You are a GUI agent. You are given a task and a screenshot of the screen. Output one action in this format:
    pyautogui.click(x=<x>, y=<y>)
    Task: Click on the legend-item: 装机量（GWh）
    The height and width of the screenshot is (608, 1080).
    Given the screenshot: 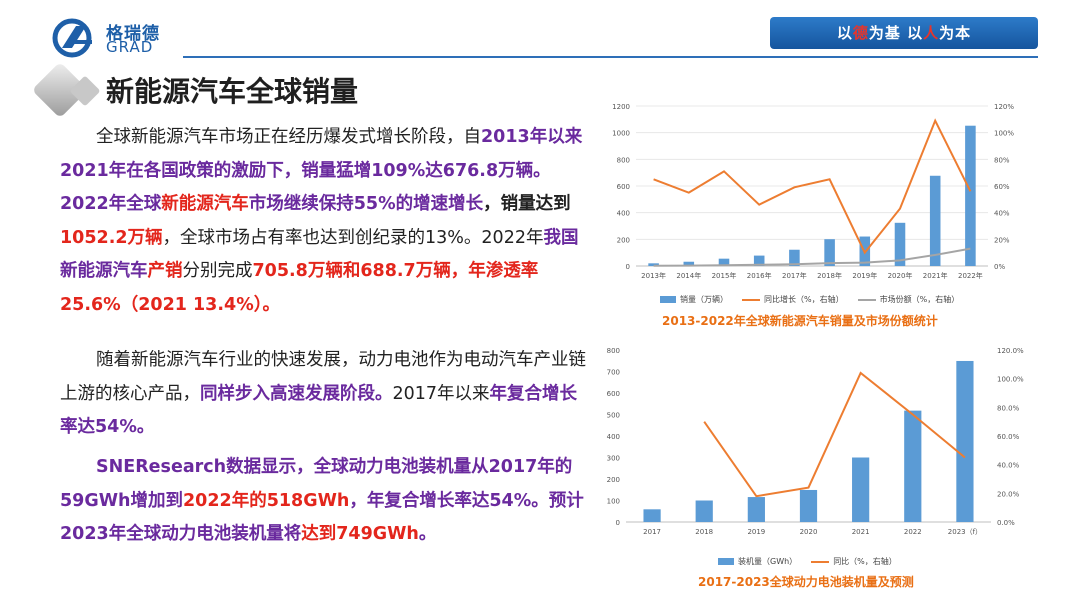 What is the action you would take?
    pyautogui.click(x=757, y=561)
    